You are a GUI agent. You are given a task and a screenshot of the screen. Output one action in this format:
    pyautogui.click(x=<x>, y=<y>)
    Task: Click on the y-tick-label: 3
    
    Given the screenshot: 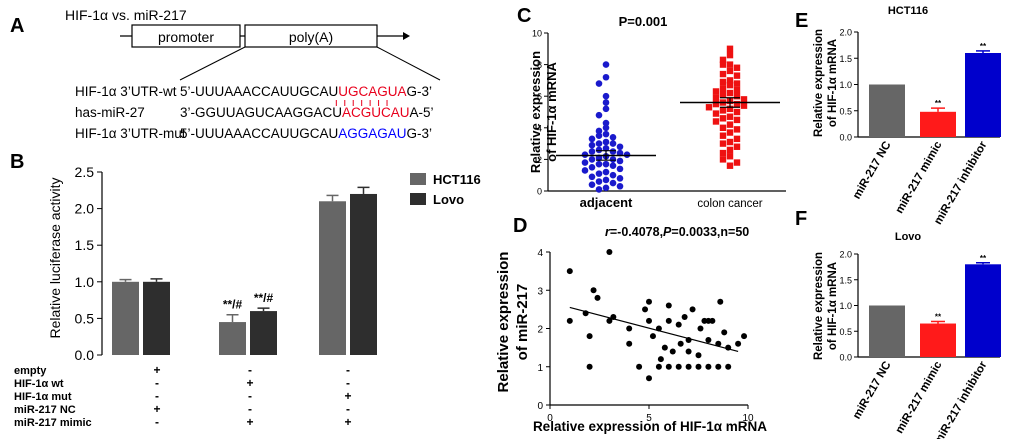 What is the action you would take?
    pyautogui.click(x=540, y=291)
    